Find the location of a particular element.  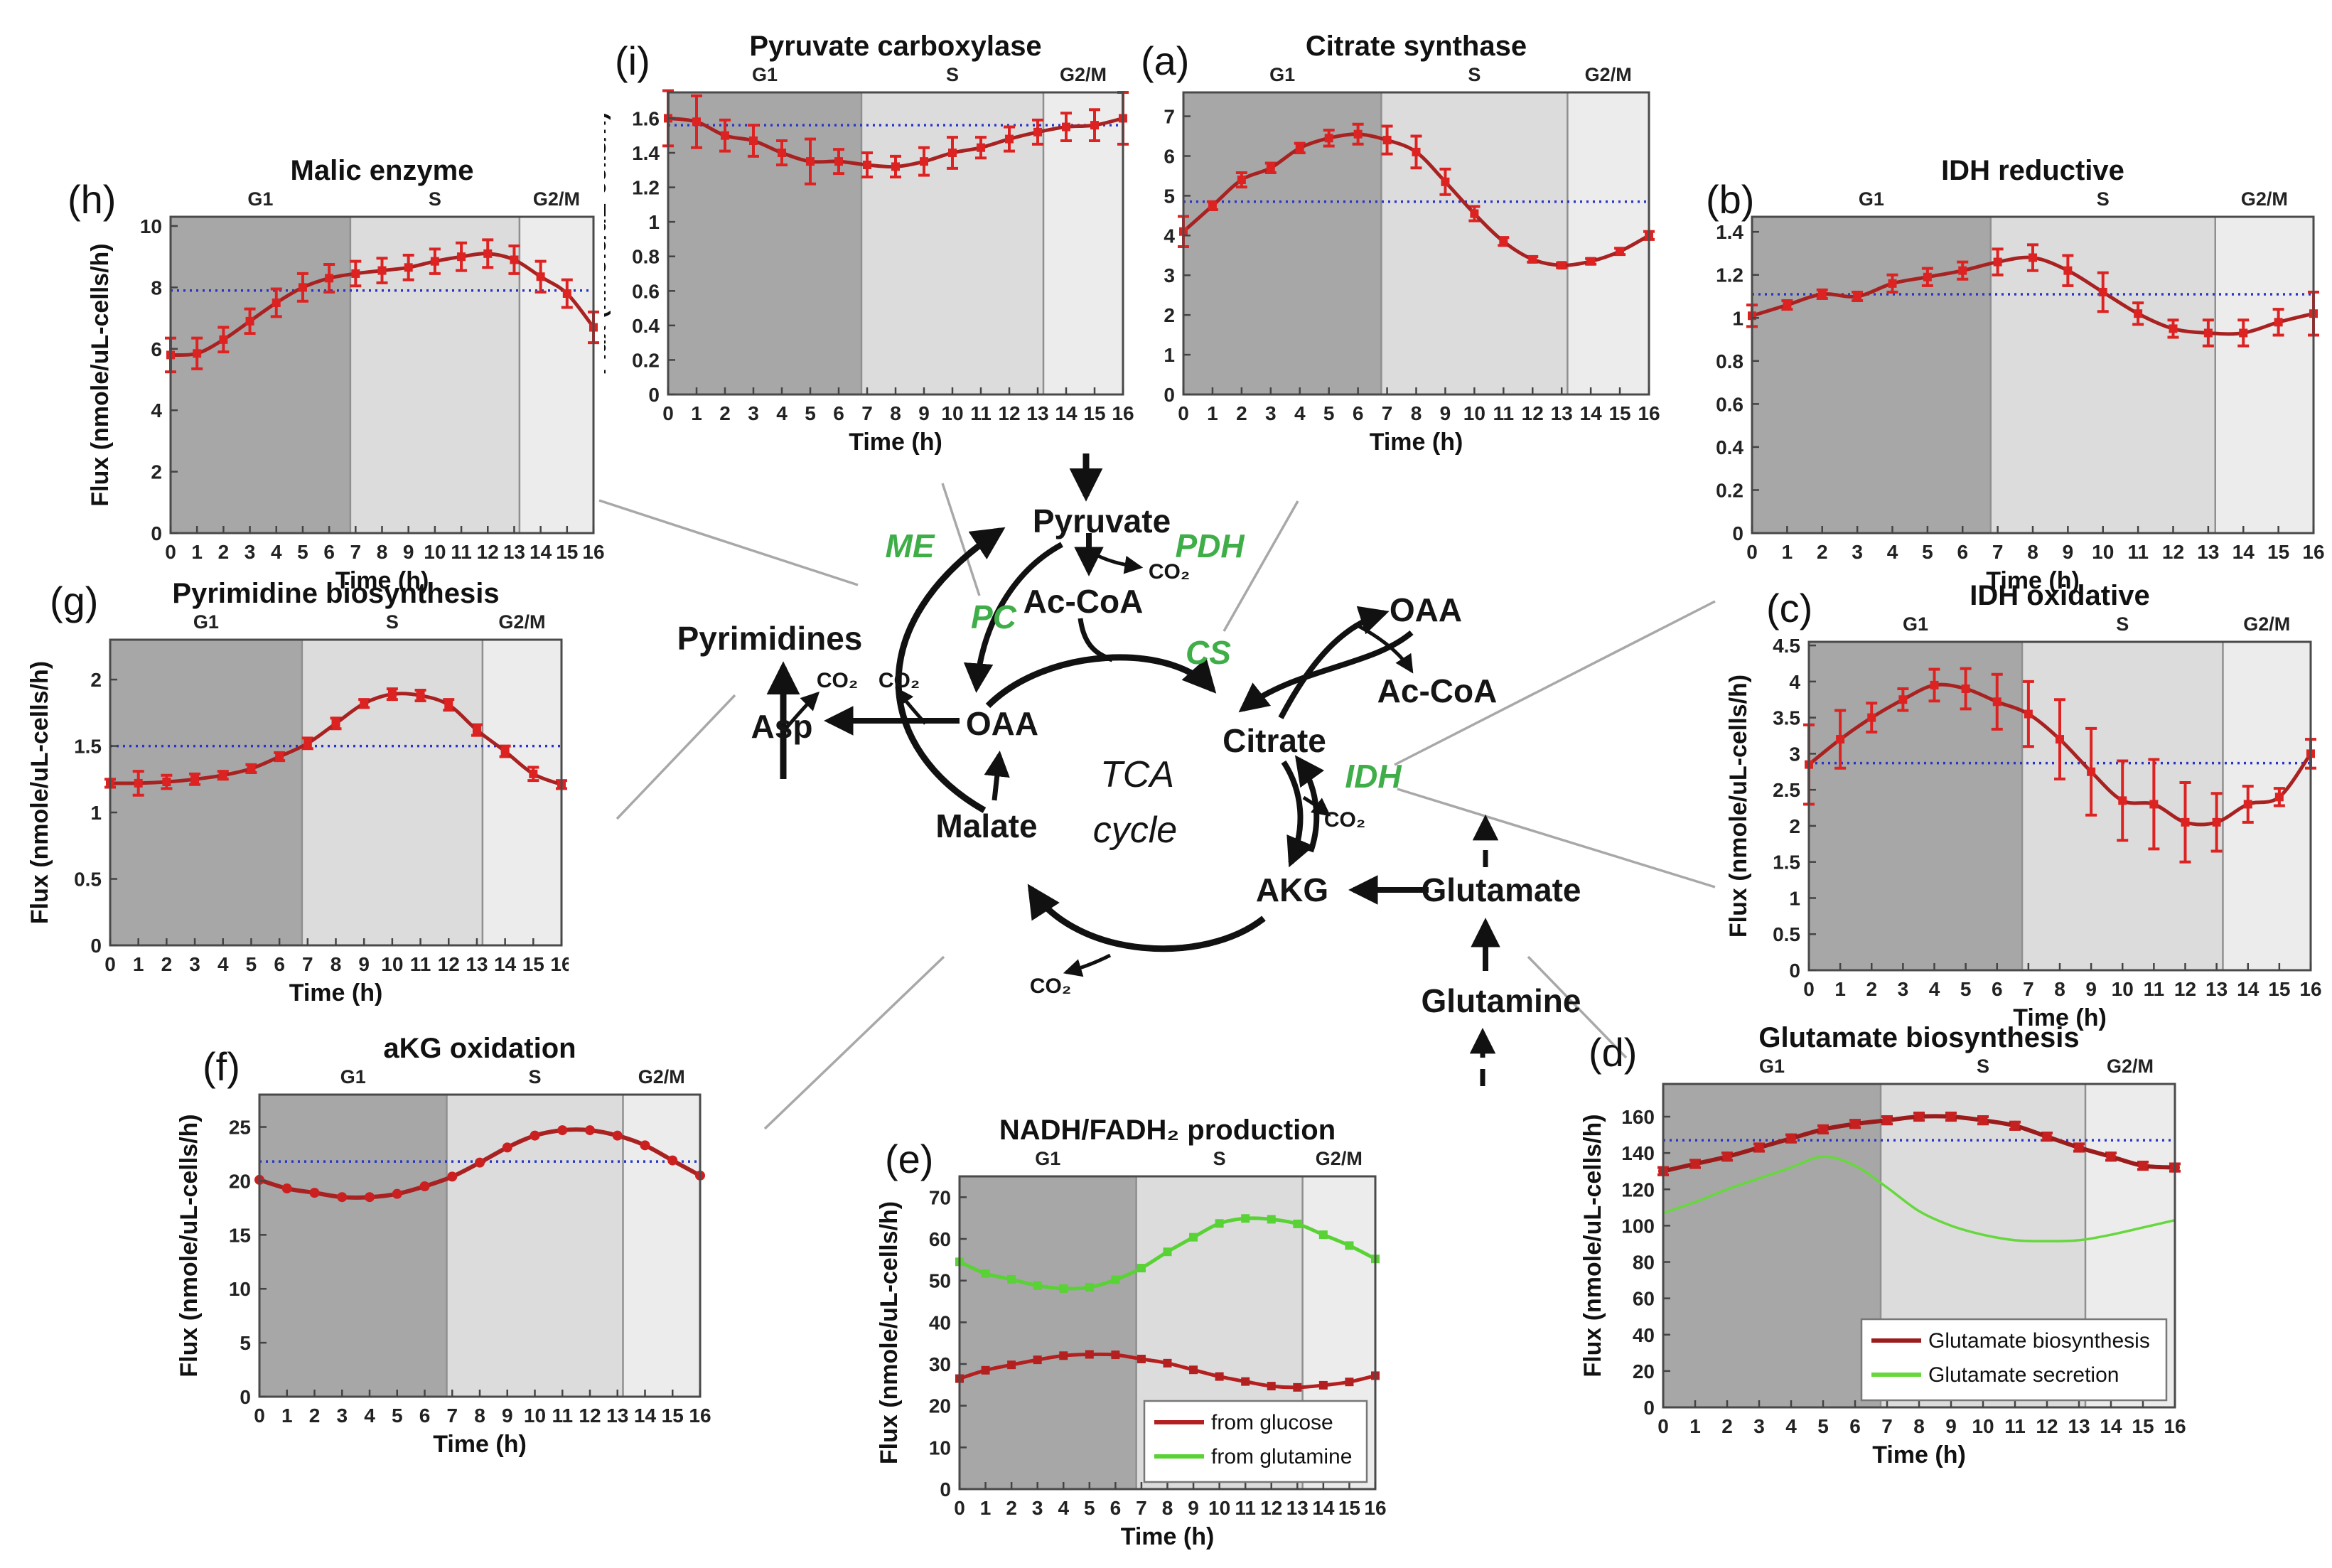

x-tick-label: 16 is located at coordinates (593, 552).